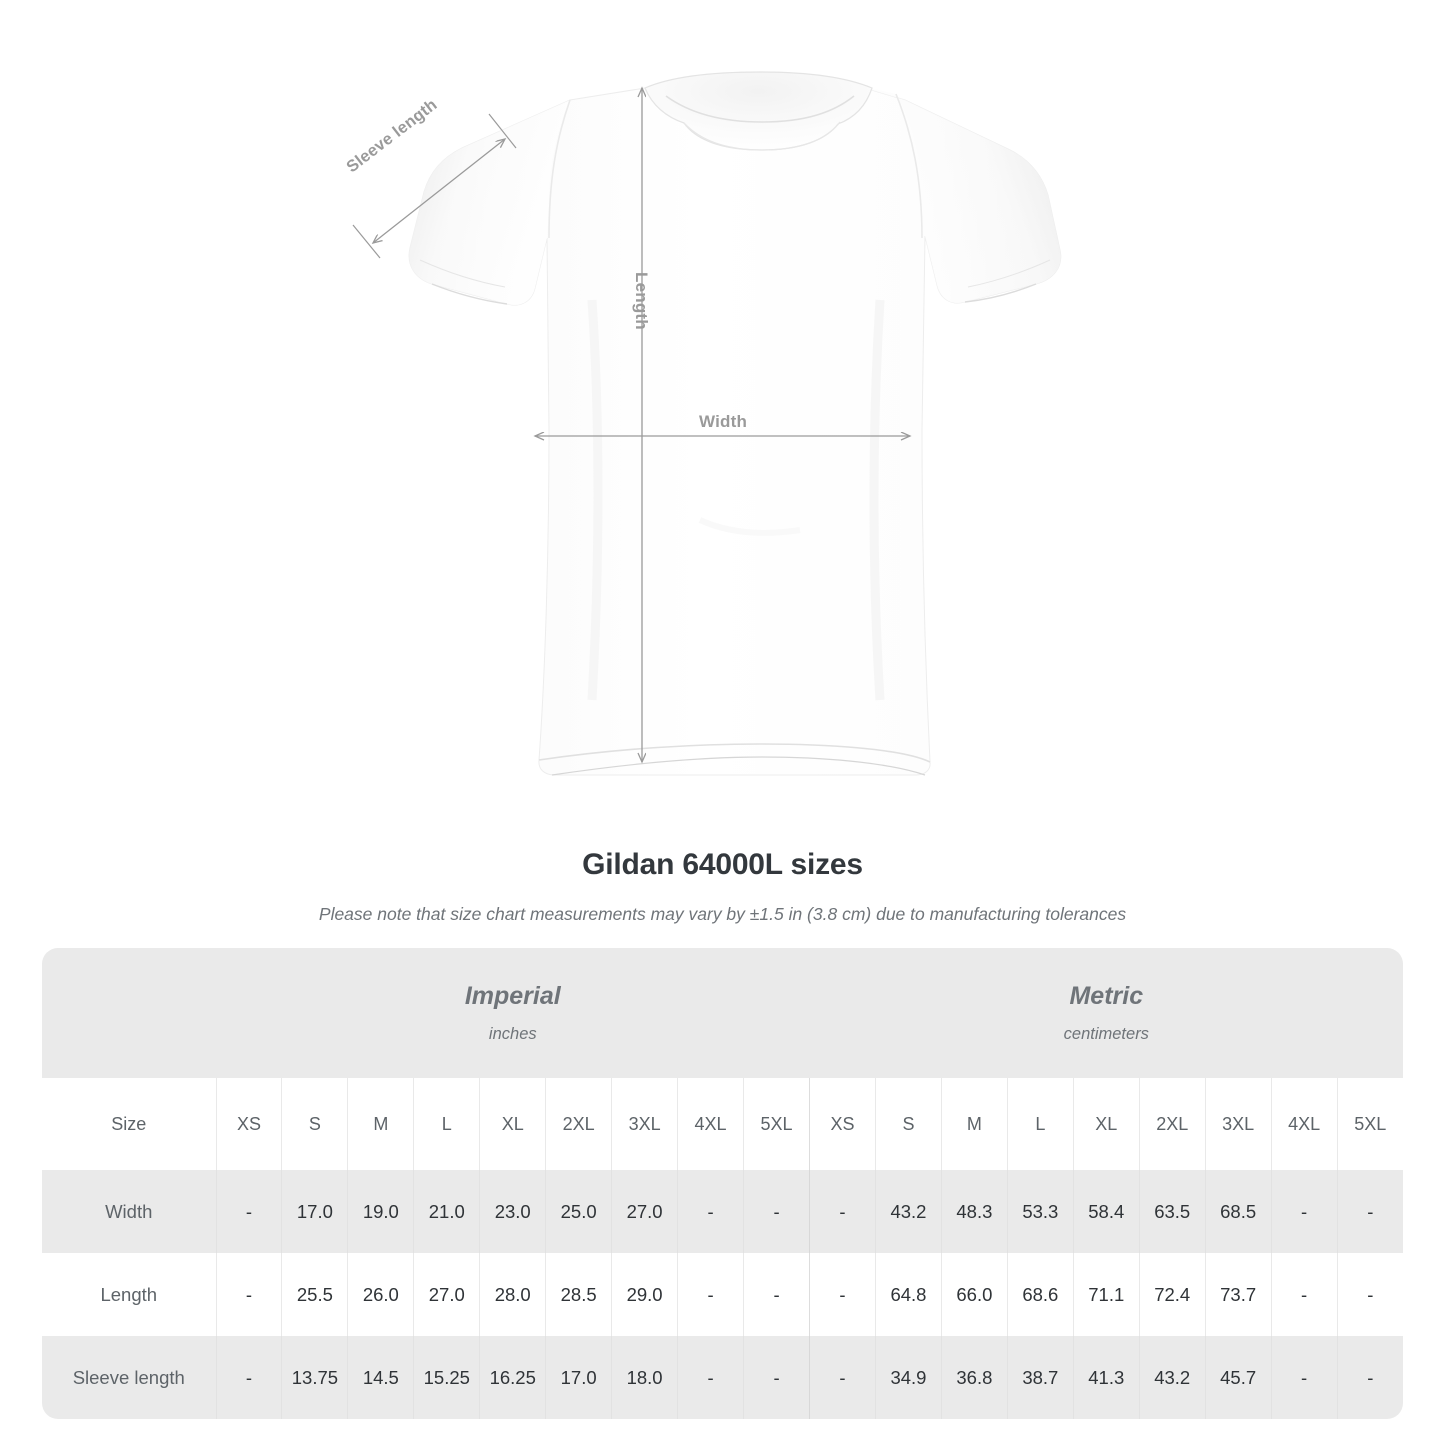  What do you see at coordinates (1040, 1377) in the screenshot?
I see `cell-sleeve-metric-l: 38.7` at bounding box center [1040, 1377].